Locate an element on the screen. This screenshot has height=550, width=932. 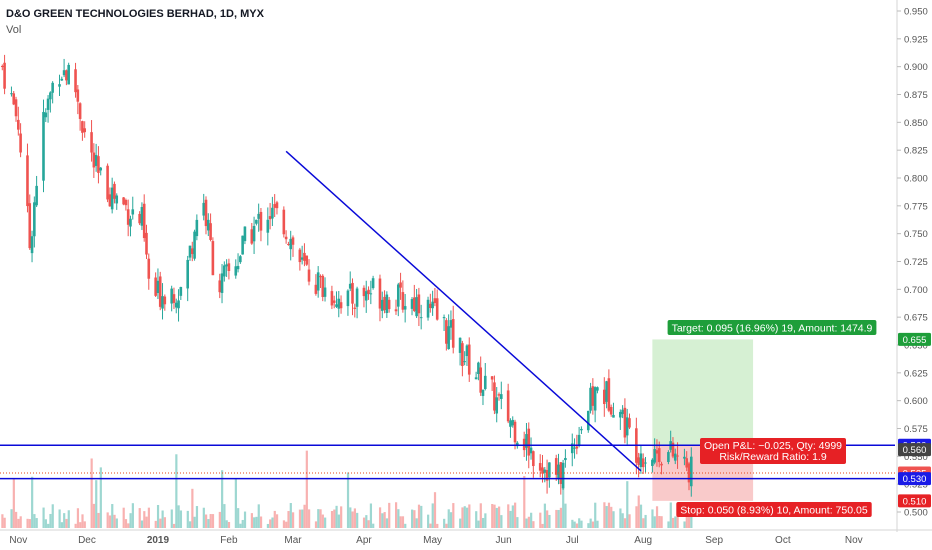
price-badge-label-5: 0.530 is located at coordinates (915, 479).